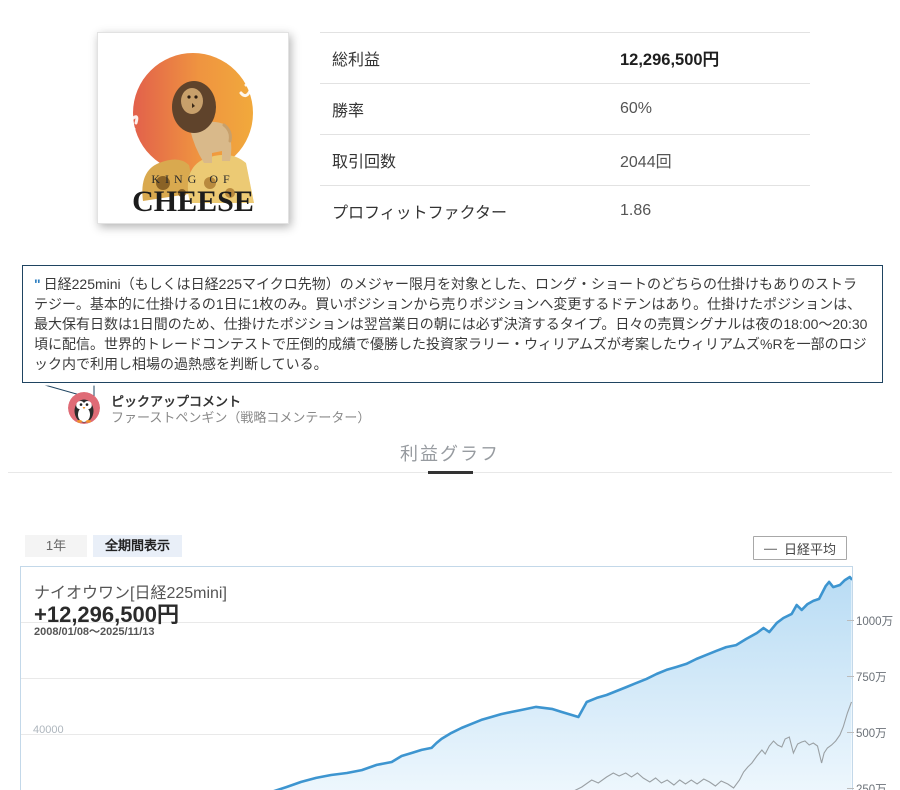 This screenshot has width=900, height=790. I want to click on chart-strategy-name: ナイオウワン[日経225mini], so click(130, 593).